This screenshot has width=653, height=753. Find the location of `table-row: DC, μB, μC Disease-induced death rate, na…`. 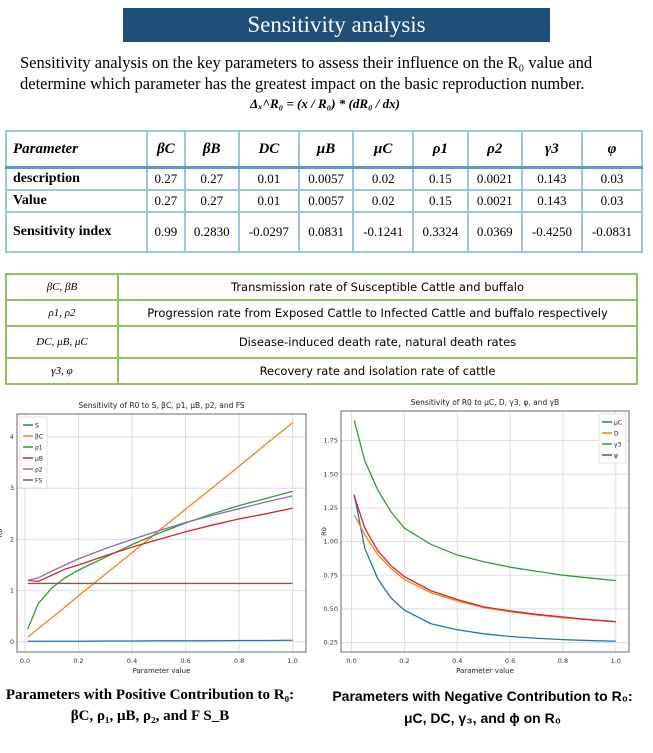

table-row: DC, μB, μC Disease-induced death rate, na… is located at coordinates (321, 342).